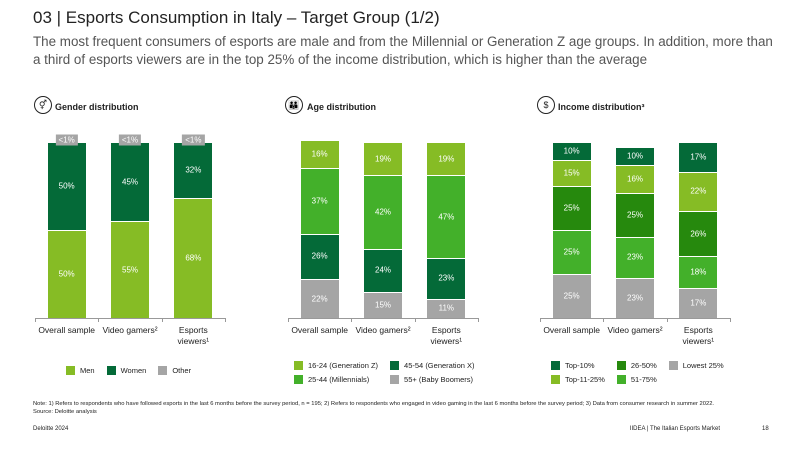 Image resolution: width=800 pixels, height=450 pixels. I want to click on value-label: 26%, so click(698, 234).